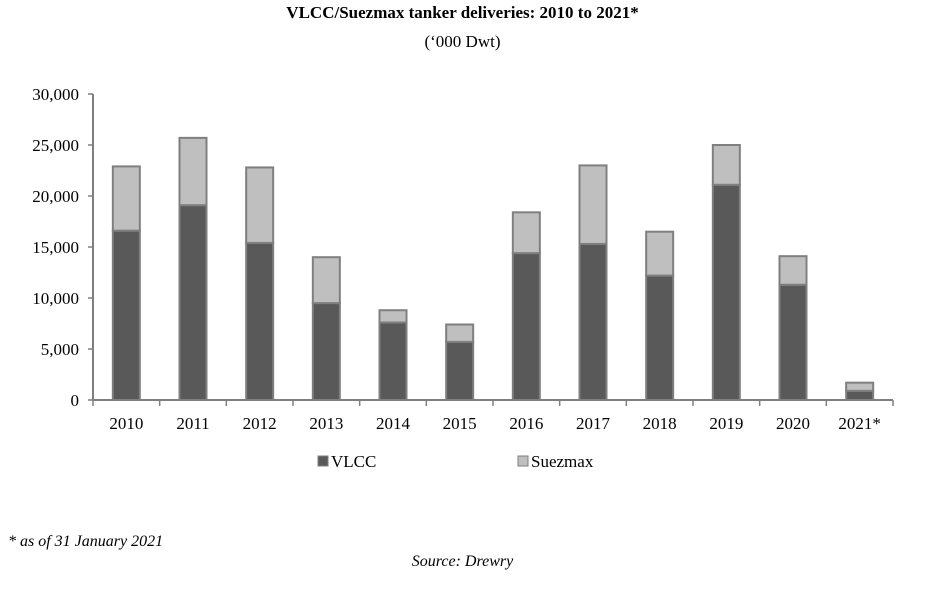  Describe the element at coordinates (192, 423) in the screenshot. I see `x-tick-label: 2011` at that location.